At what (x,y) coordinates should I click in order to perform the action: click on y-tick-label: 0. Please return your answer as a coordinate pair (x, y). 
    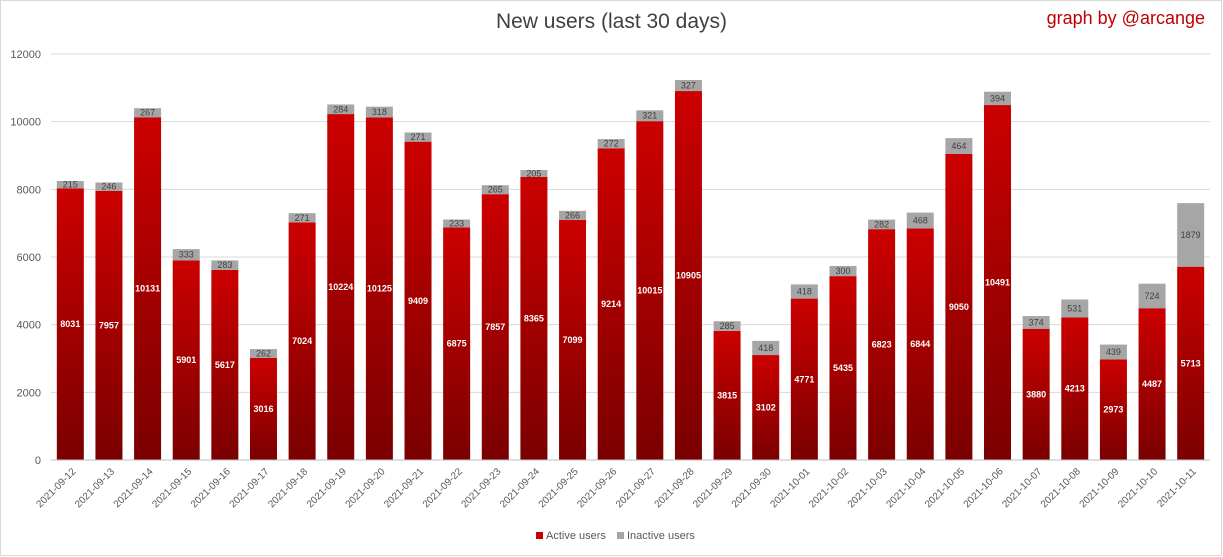
    Looking at the image, I should click on (38, 461).